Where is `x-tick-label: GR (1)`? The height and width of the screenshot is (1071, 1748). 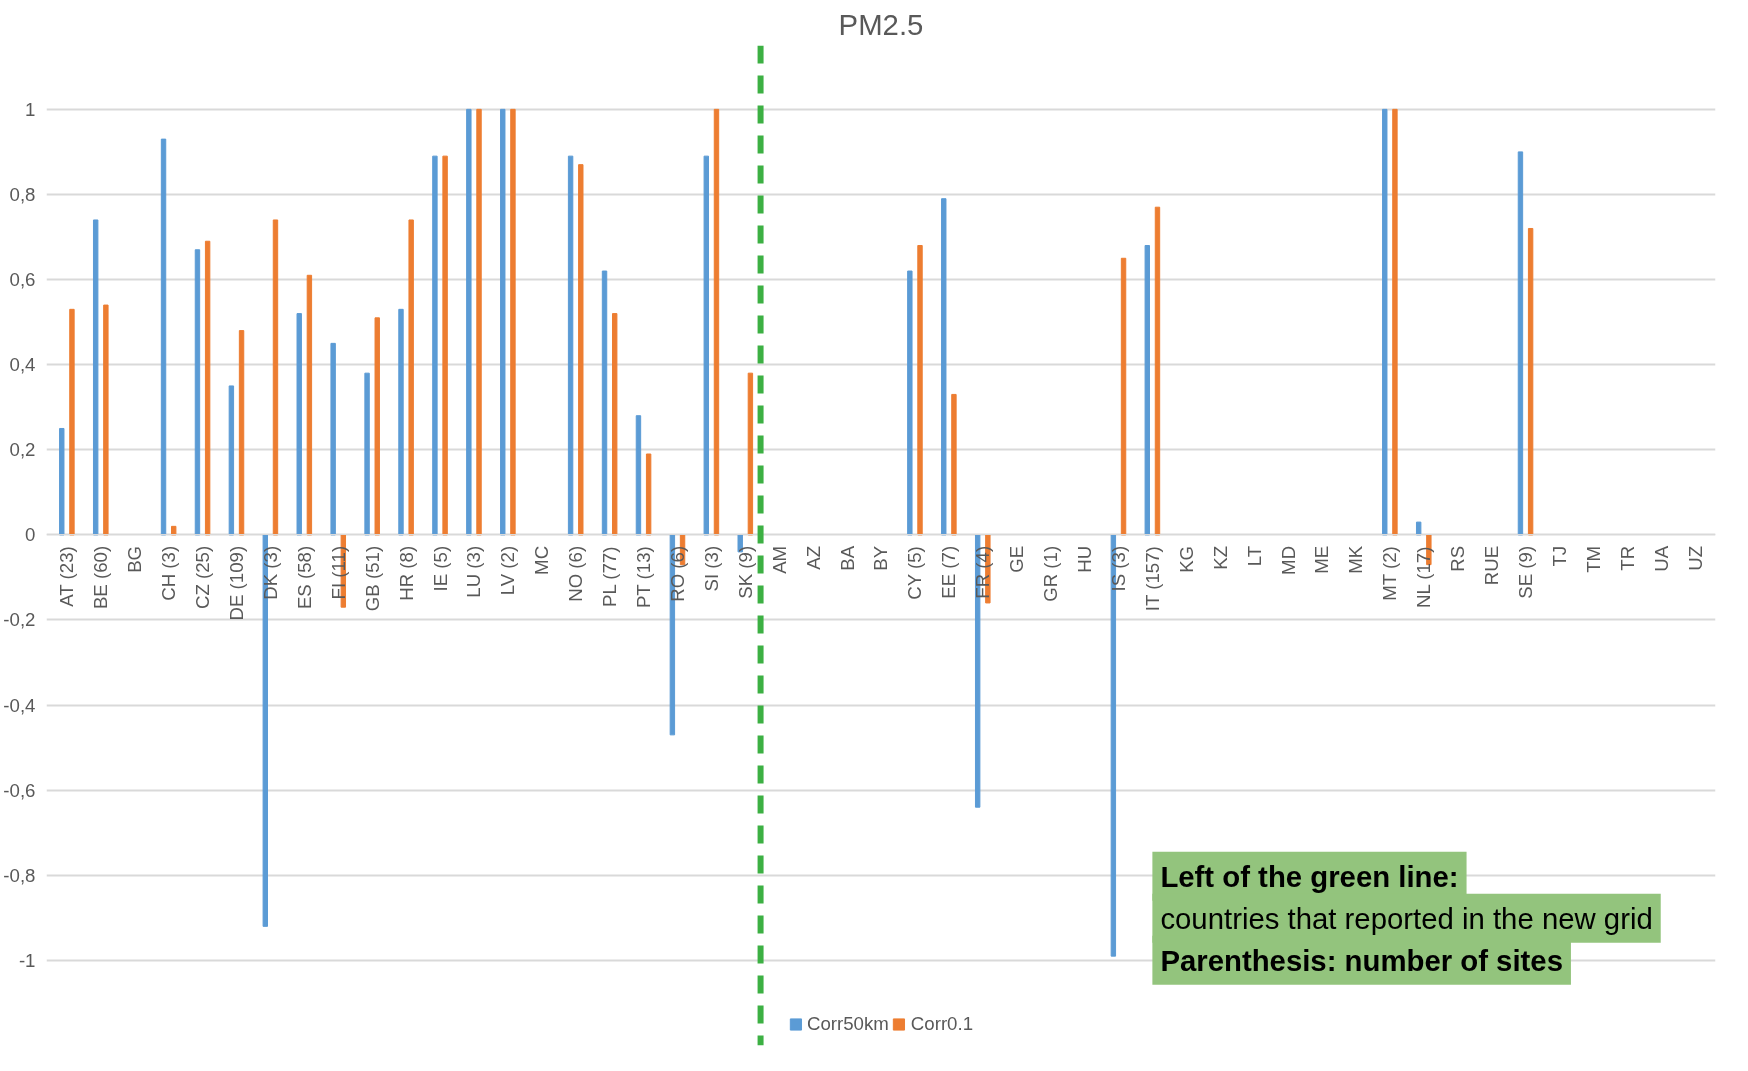
x-tick-label: GR (1) is located at coordinates (1051, 573).